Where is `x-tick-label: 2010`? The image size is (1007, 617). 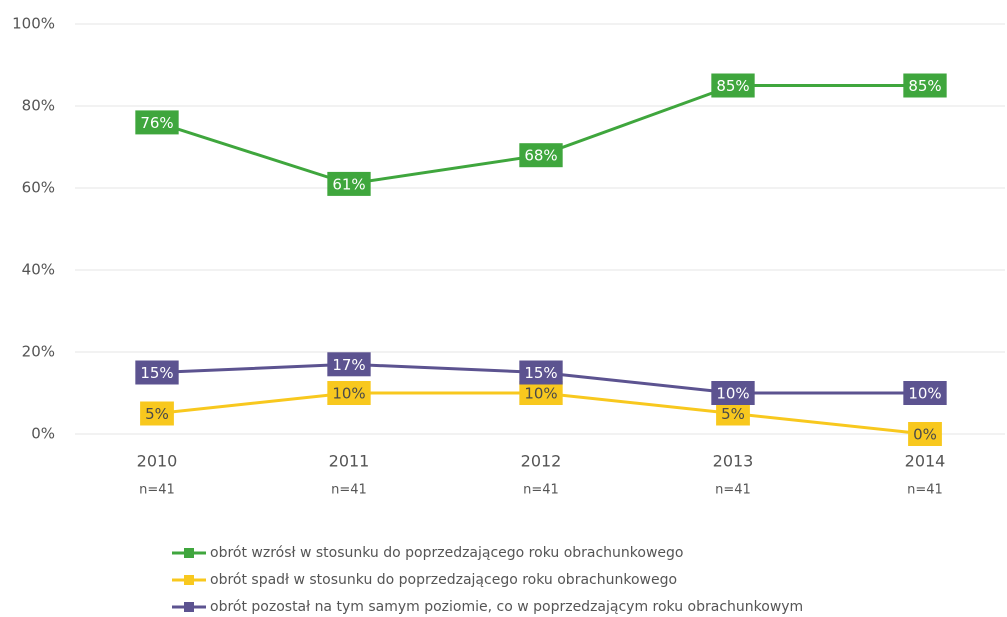 x-tick-label: 2010 is located at coordinates (157, 461).